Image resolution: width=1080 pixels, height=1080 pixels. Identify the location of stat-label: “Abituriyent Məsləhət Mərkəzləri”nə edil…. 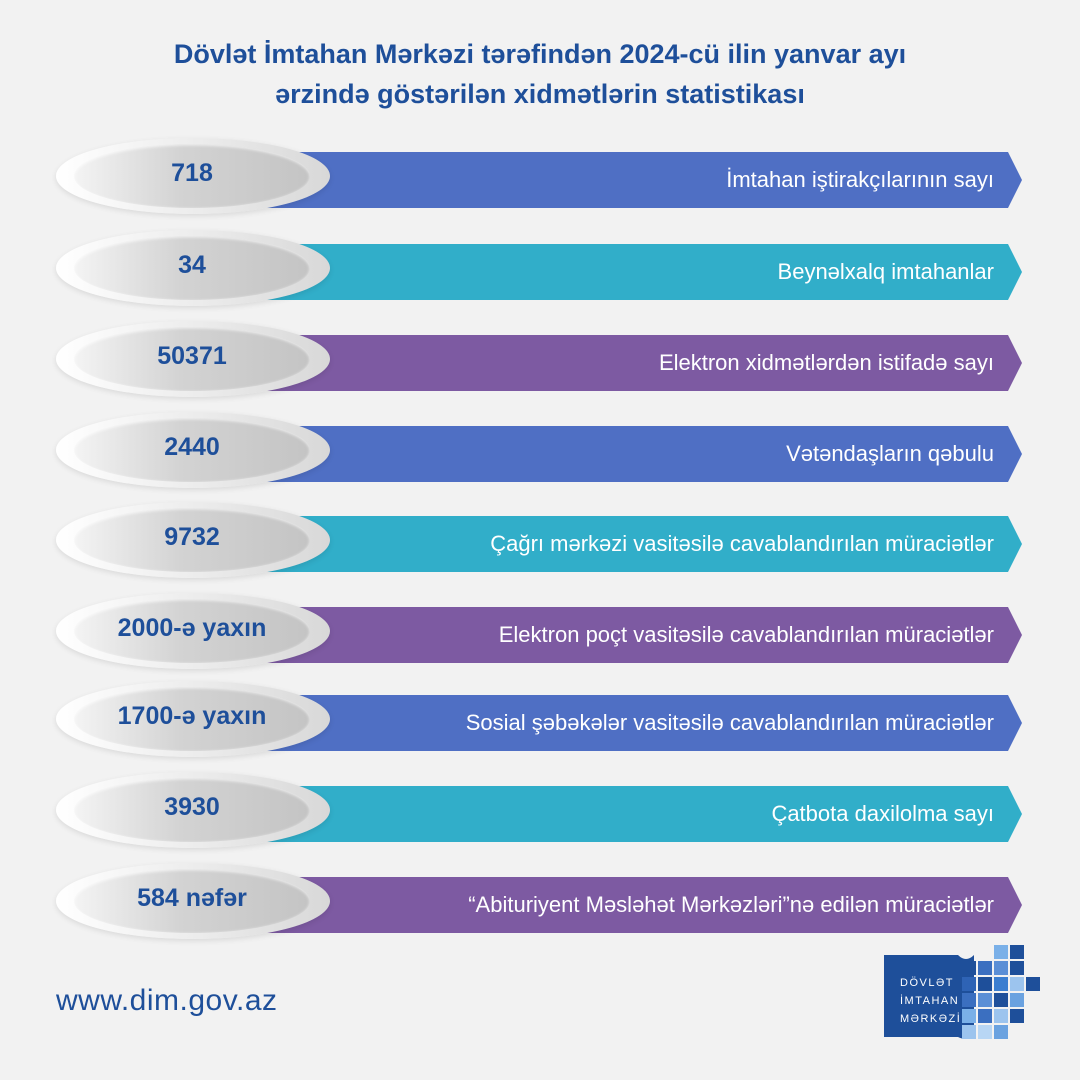
(731, 904).